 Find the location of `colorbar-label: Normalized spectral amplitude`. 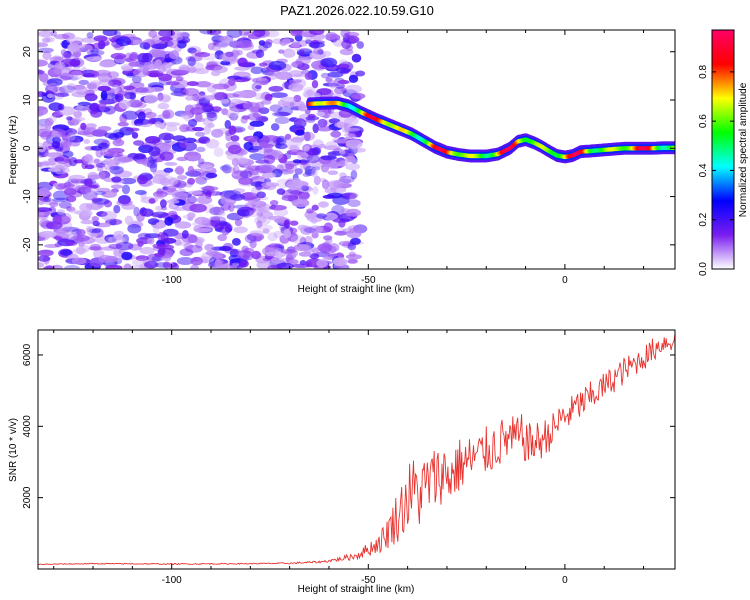

colorbar-label: Normalized spectral amplitude is located at coordinates (743, 149).